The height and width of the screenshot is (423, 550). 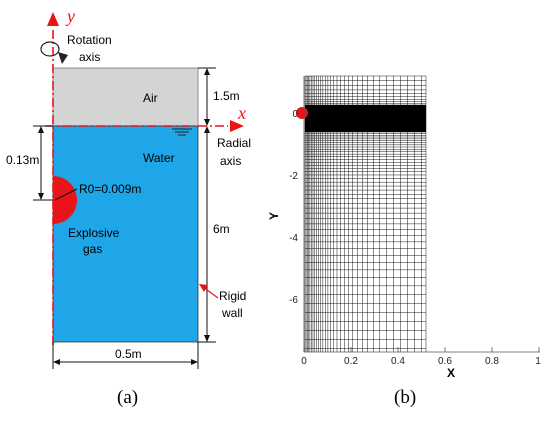 What do you see at coordinates (70, 16) in the screenshot?
I see `y-axis-label: y` at bounding box center [70, 16].